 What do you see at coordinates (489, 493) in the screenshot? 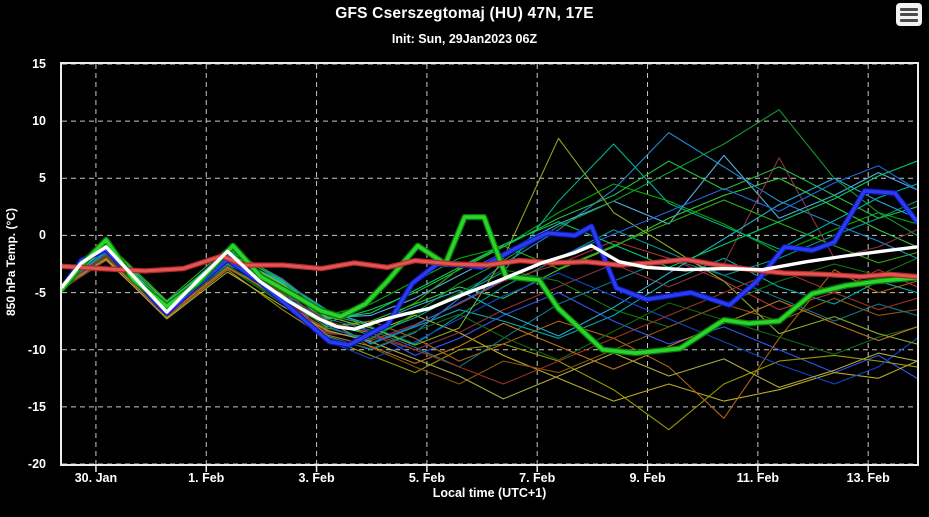
I see `x-axis-title: Local time (UTC+1)` at bounding box center [489, 493].